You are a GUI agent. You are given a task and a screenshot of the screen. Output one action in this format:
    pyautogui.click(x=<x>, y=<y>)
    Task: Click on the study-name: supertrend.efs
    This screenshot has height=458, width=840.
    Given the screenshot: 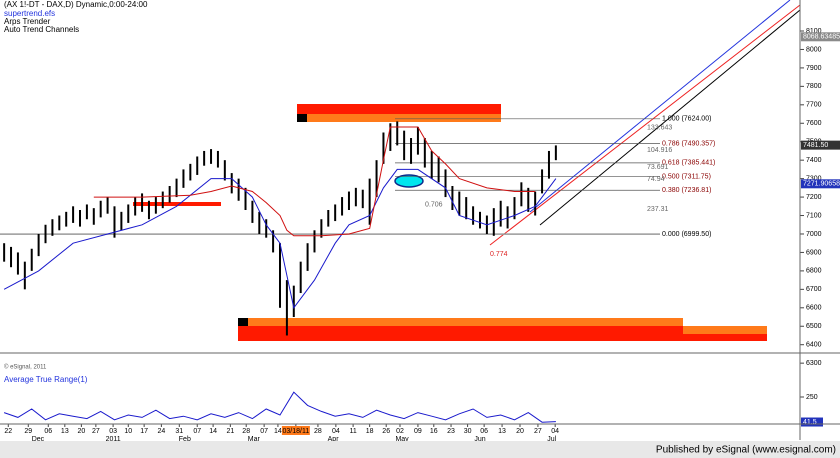 What is the action you would take?
    pyautogui.click(x=29, y=13)
    